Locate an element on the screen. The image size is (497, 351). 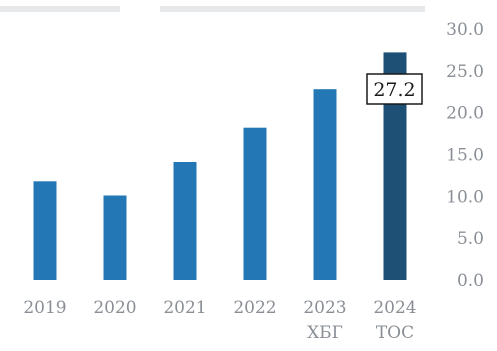
y-tick-label: 5.0 is located at coordinates (470, 239).